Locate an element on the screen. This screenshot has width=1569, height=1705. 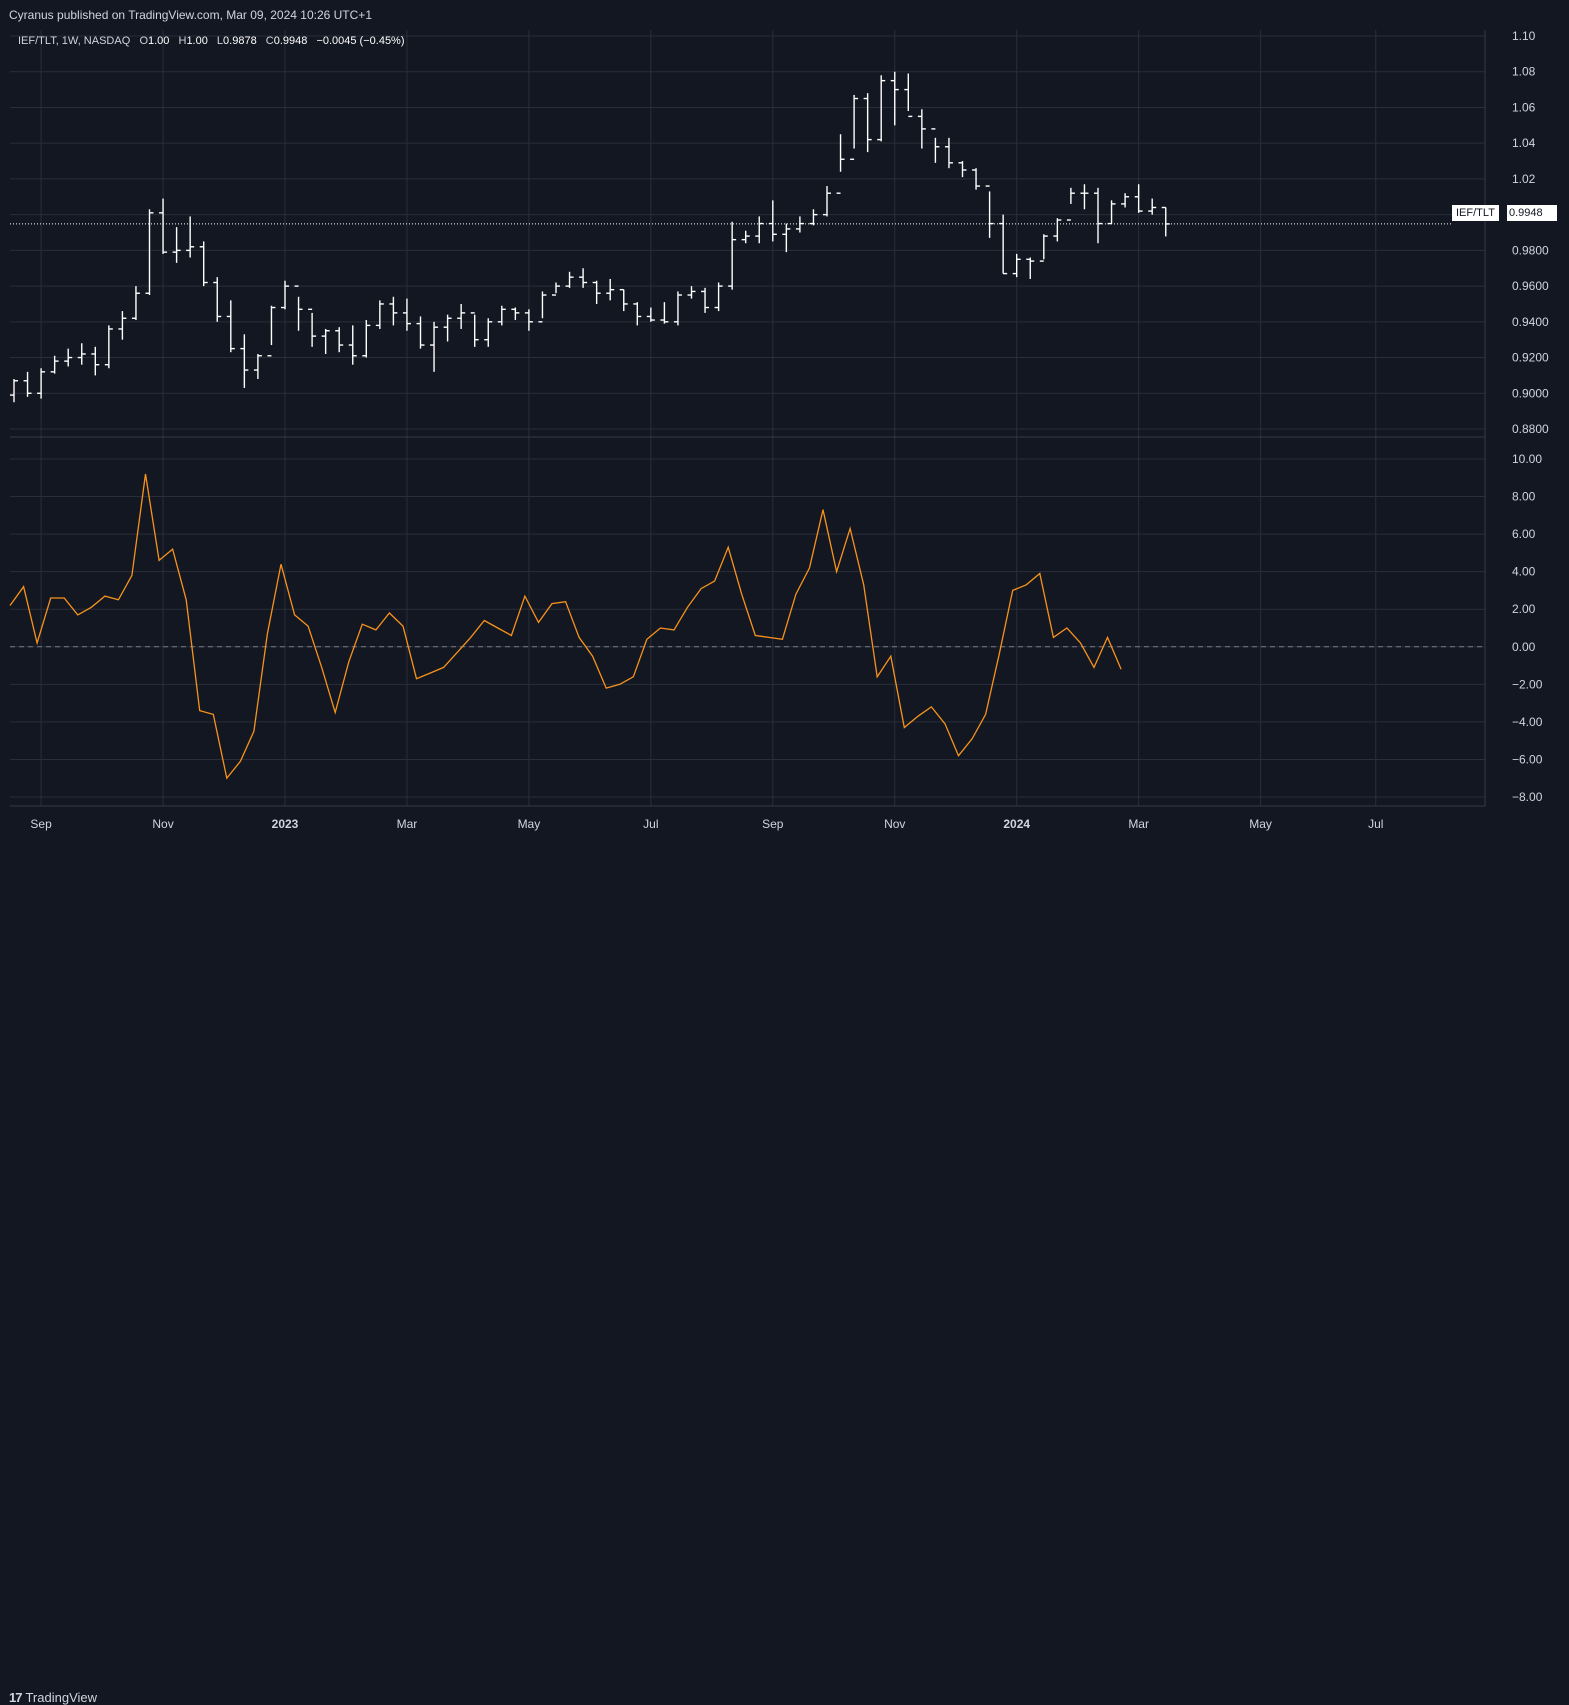
price-tick-label: 0.9200 is located at coordinates (1530, 358).